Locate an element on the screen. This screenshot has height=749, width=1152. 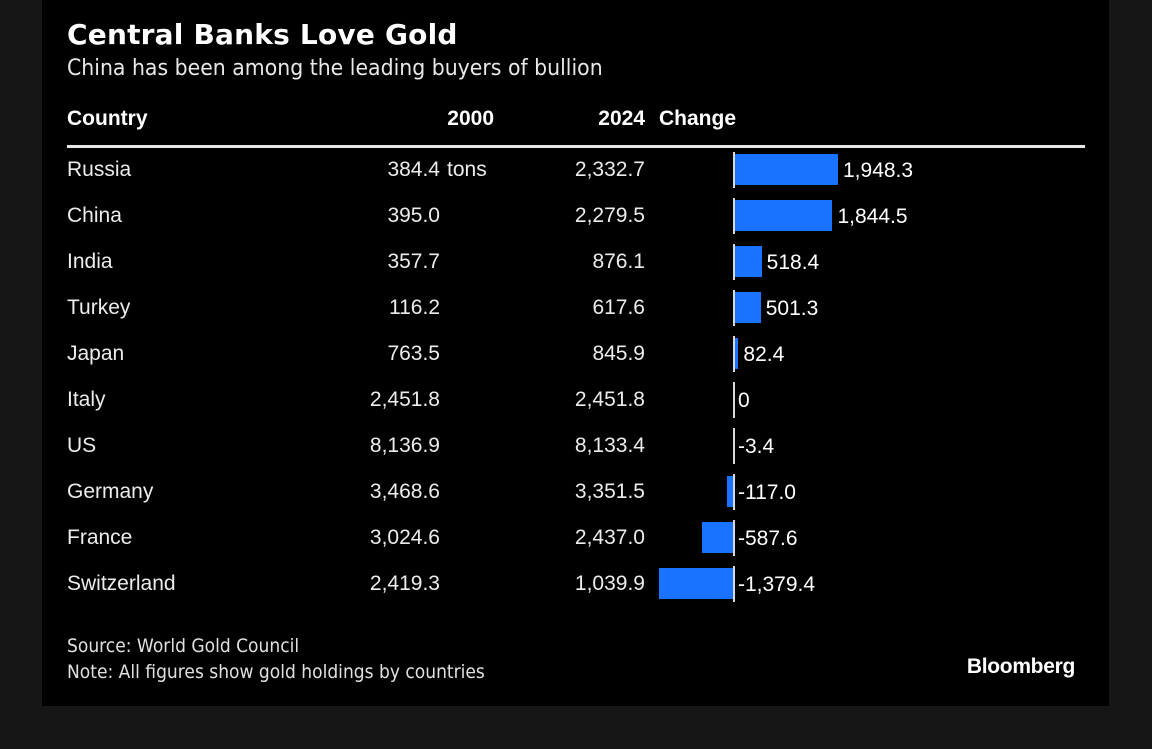
bloomberg-logo: Bloomberg is located at coordinates (1020, 666).